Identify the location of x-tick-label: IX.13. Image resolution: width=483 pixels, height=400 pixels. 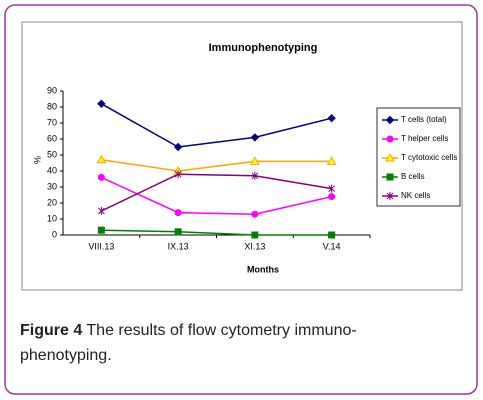
(178, 246).